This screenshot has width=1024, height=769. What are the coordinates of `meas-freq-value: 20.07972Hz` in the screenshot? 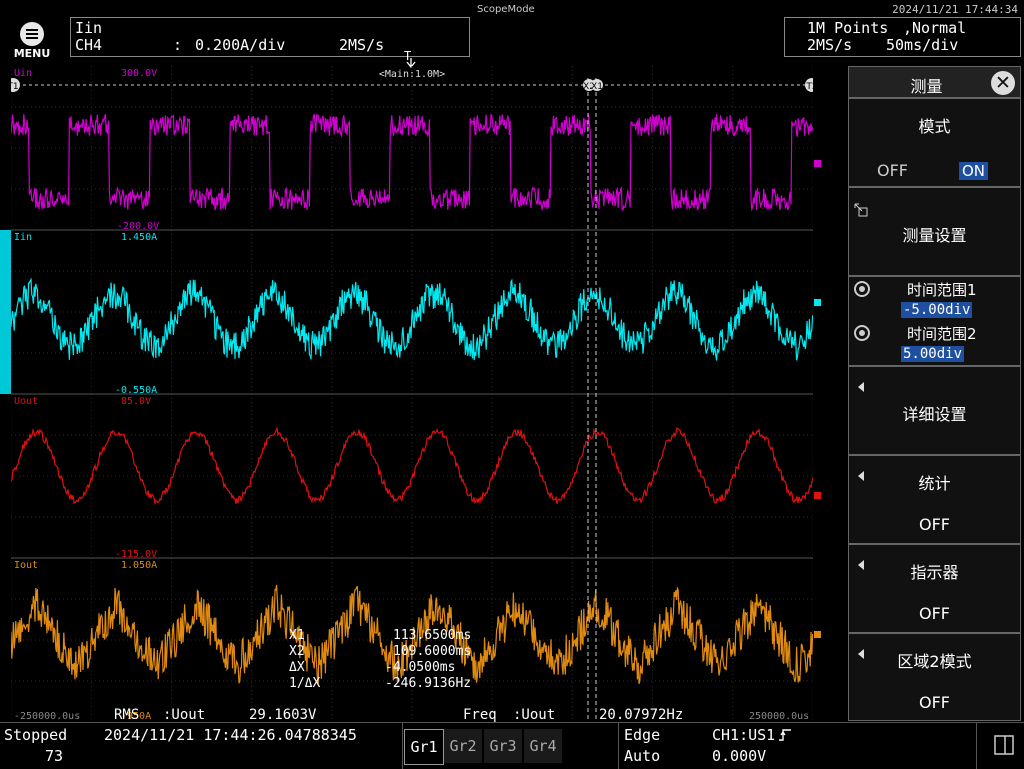 It's located at (641, 714).